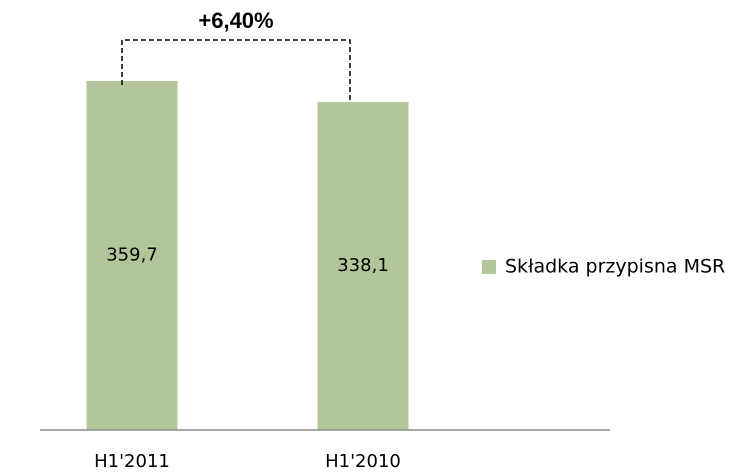 The image size is (754, 472). Describe the element at coordinates (363, 461) in the screenshot. I see `x-tick-label: H1'2010` at that location.